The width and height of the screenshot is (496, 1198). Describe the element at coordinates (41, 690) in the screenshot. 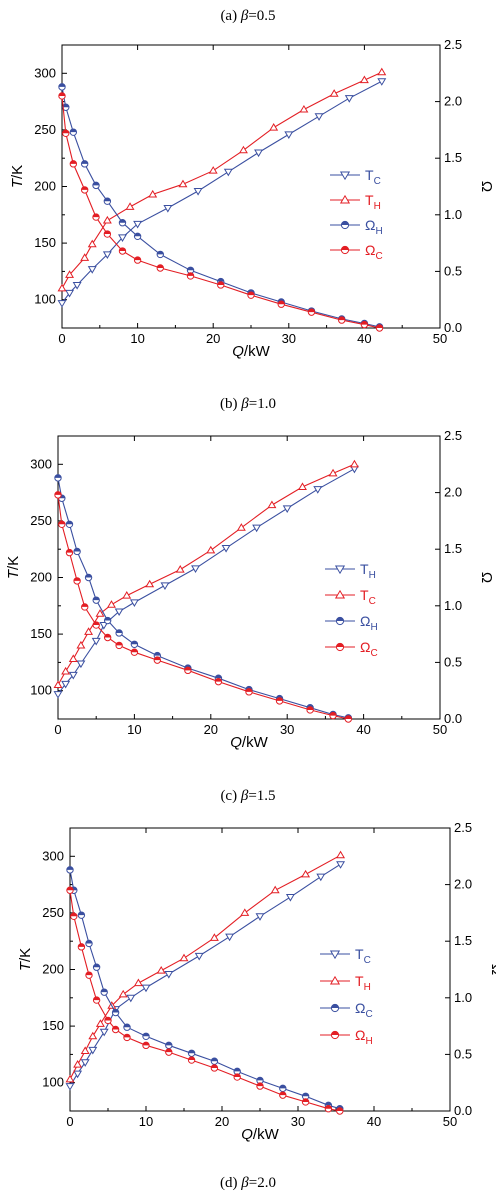

I see `y-tick-label: 100` at that location.